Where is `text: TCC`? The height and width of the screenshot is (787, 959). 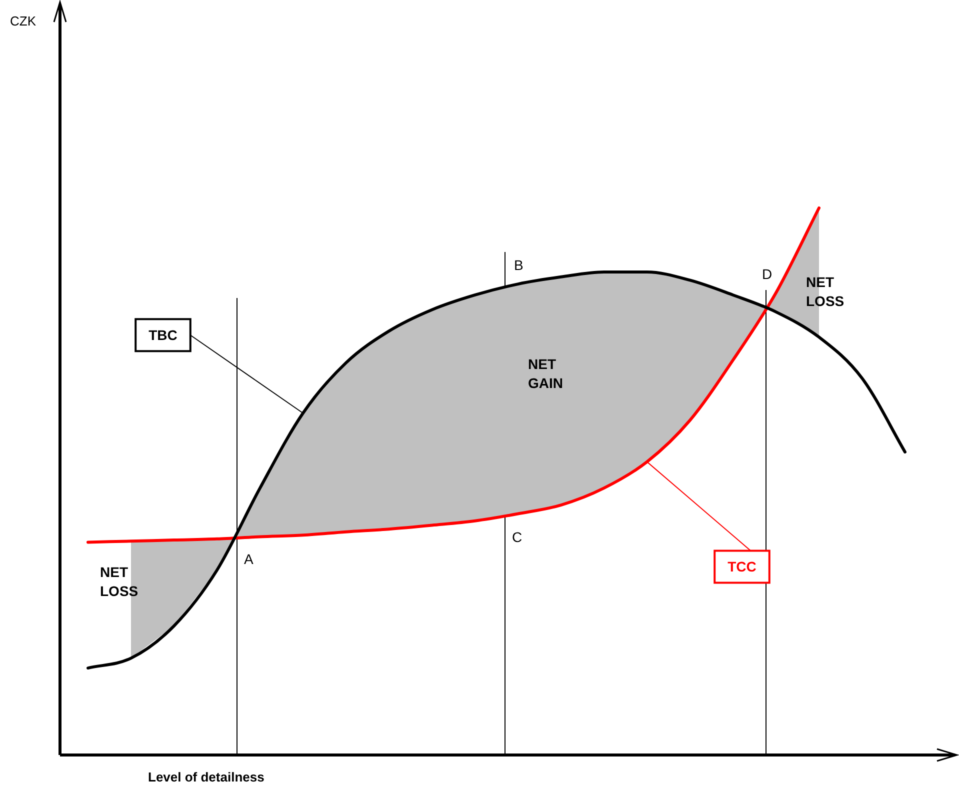
text: TCC is located at coordinates (742, 566).